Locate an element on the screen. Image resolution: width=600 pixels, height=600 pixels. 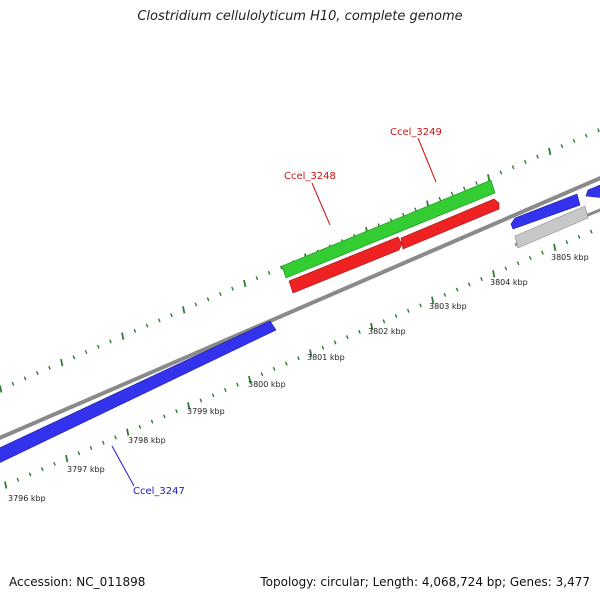
axis-label-3801: 3801 kbp is located at coordinates (326, 357).